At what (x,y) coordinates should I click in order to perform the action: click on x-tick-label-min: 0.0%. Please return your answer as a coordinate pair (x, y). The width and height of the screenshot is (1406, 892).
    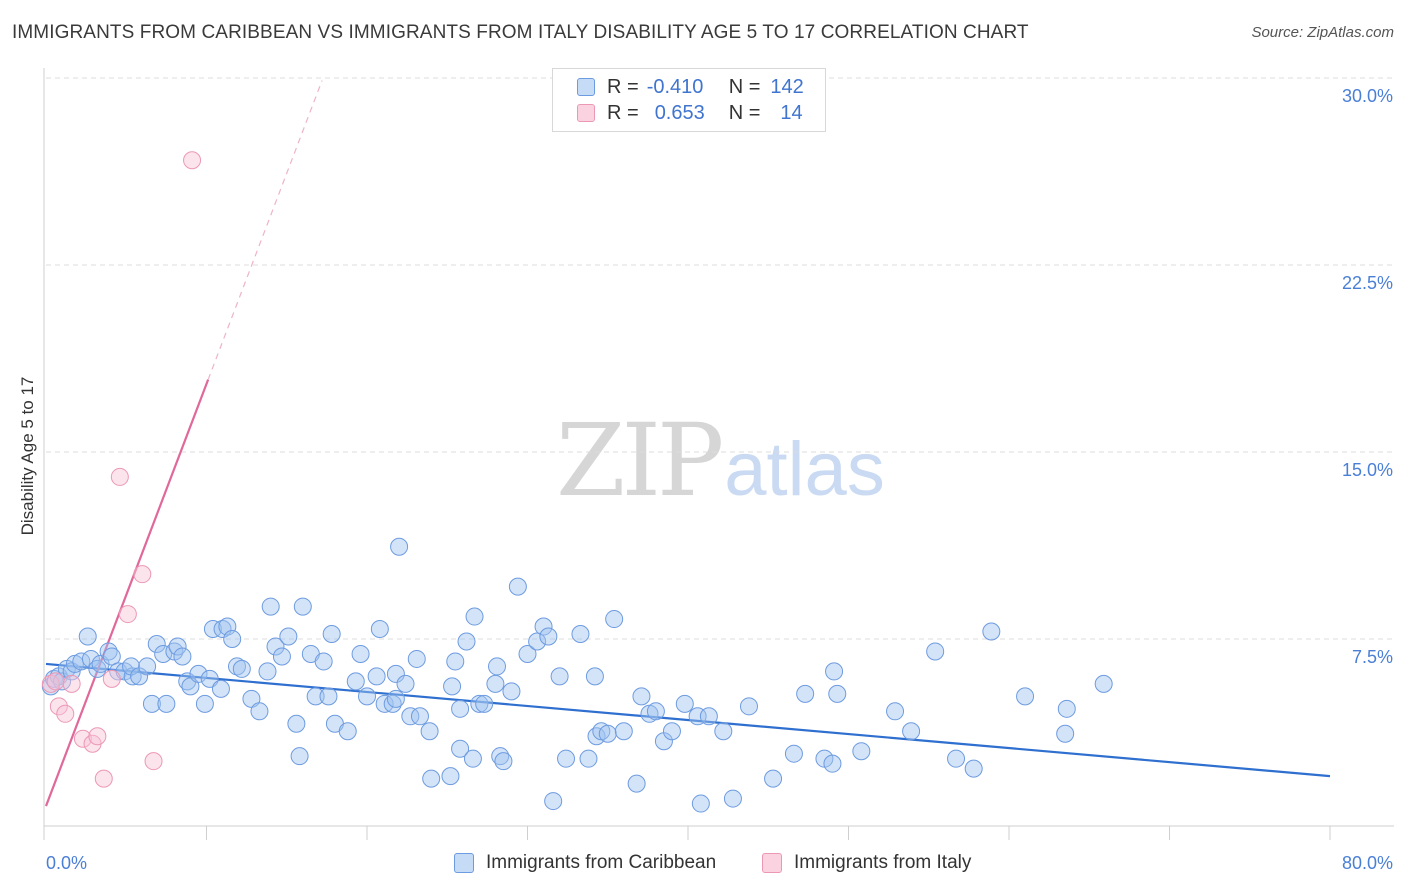
    Looking at the image, I should click on (66, 863).